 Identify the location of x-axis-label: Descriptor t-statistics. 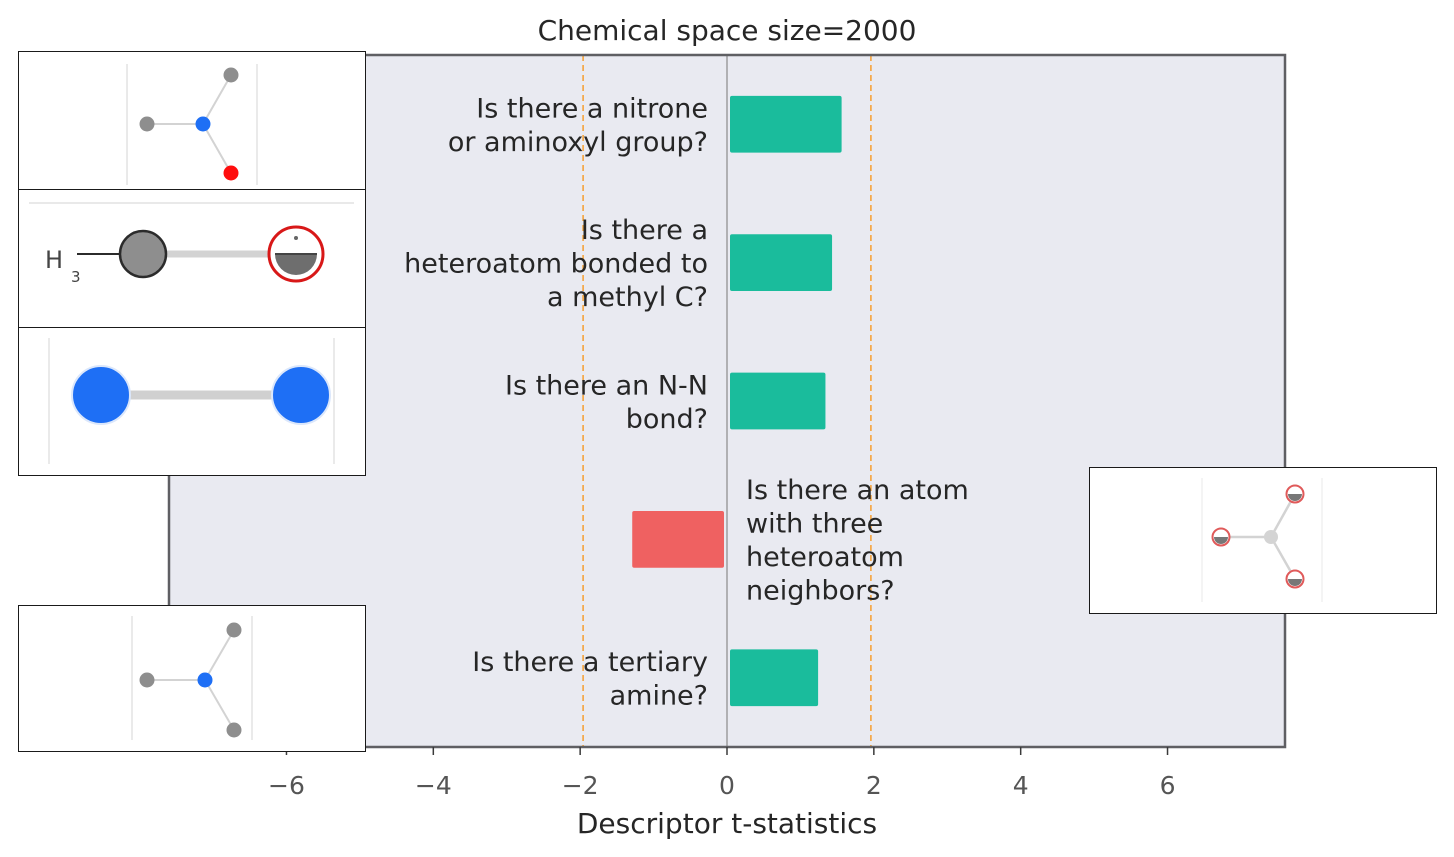
(727, 823).